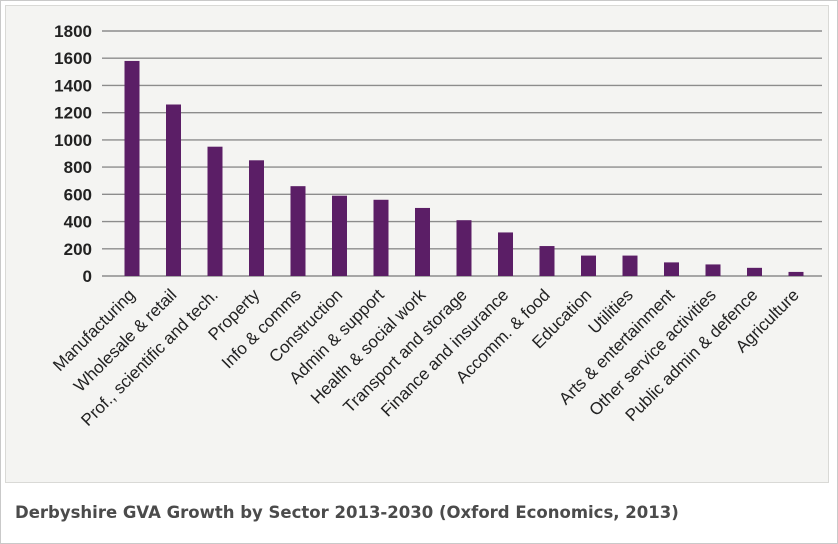  I want to click on y-tick-label: 600, so click(78, 194).